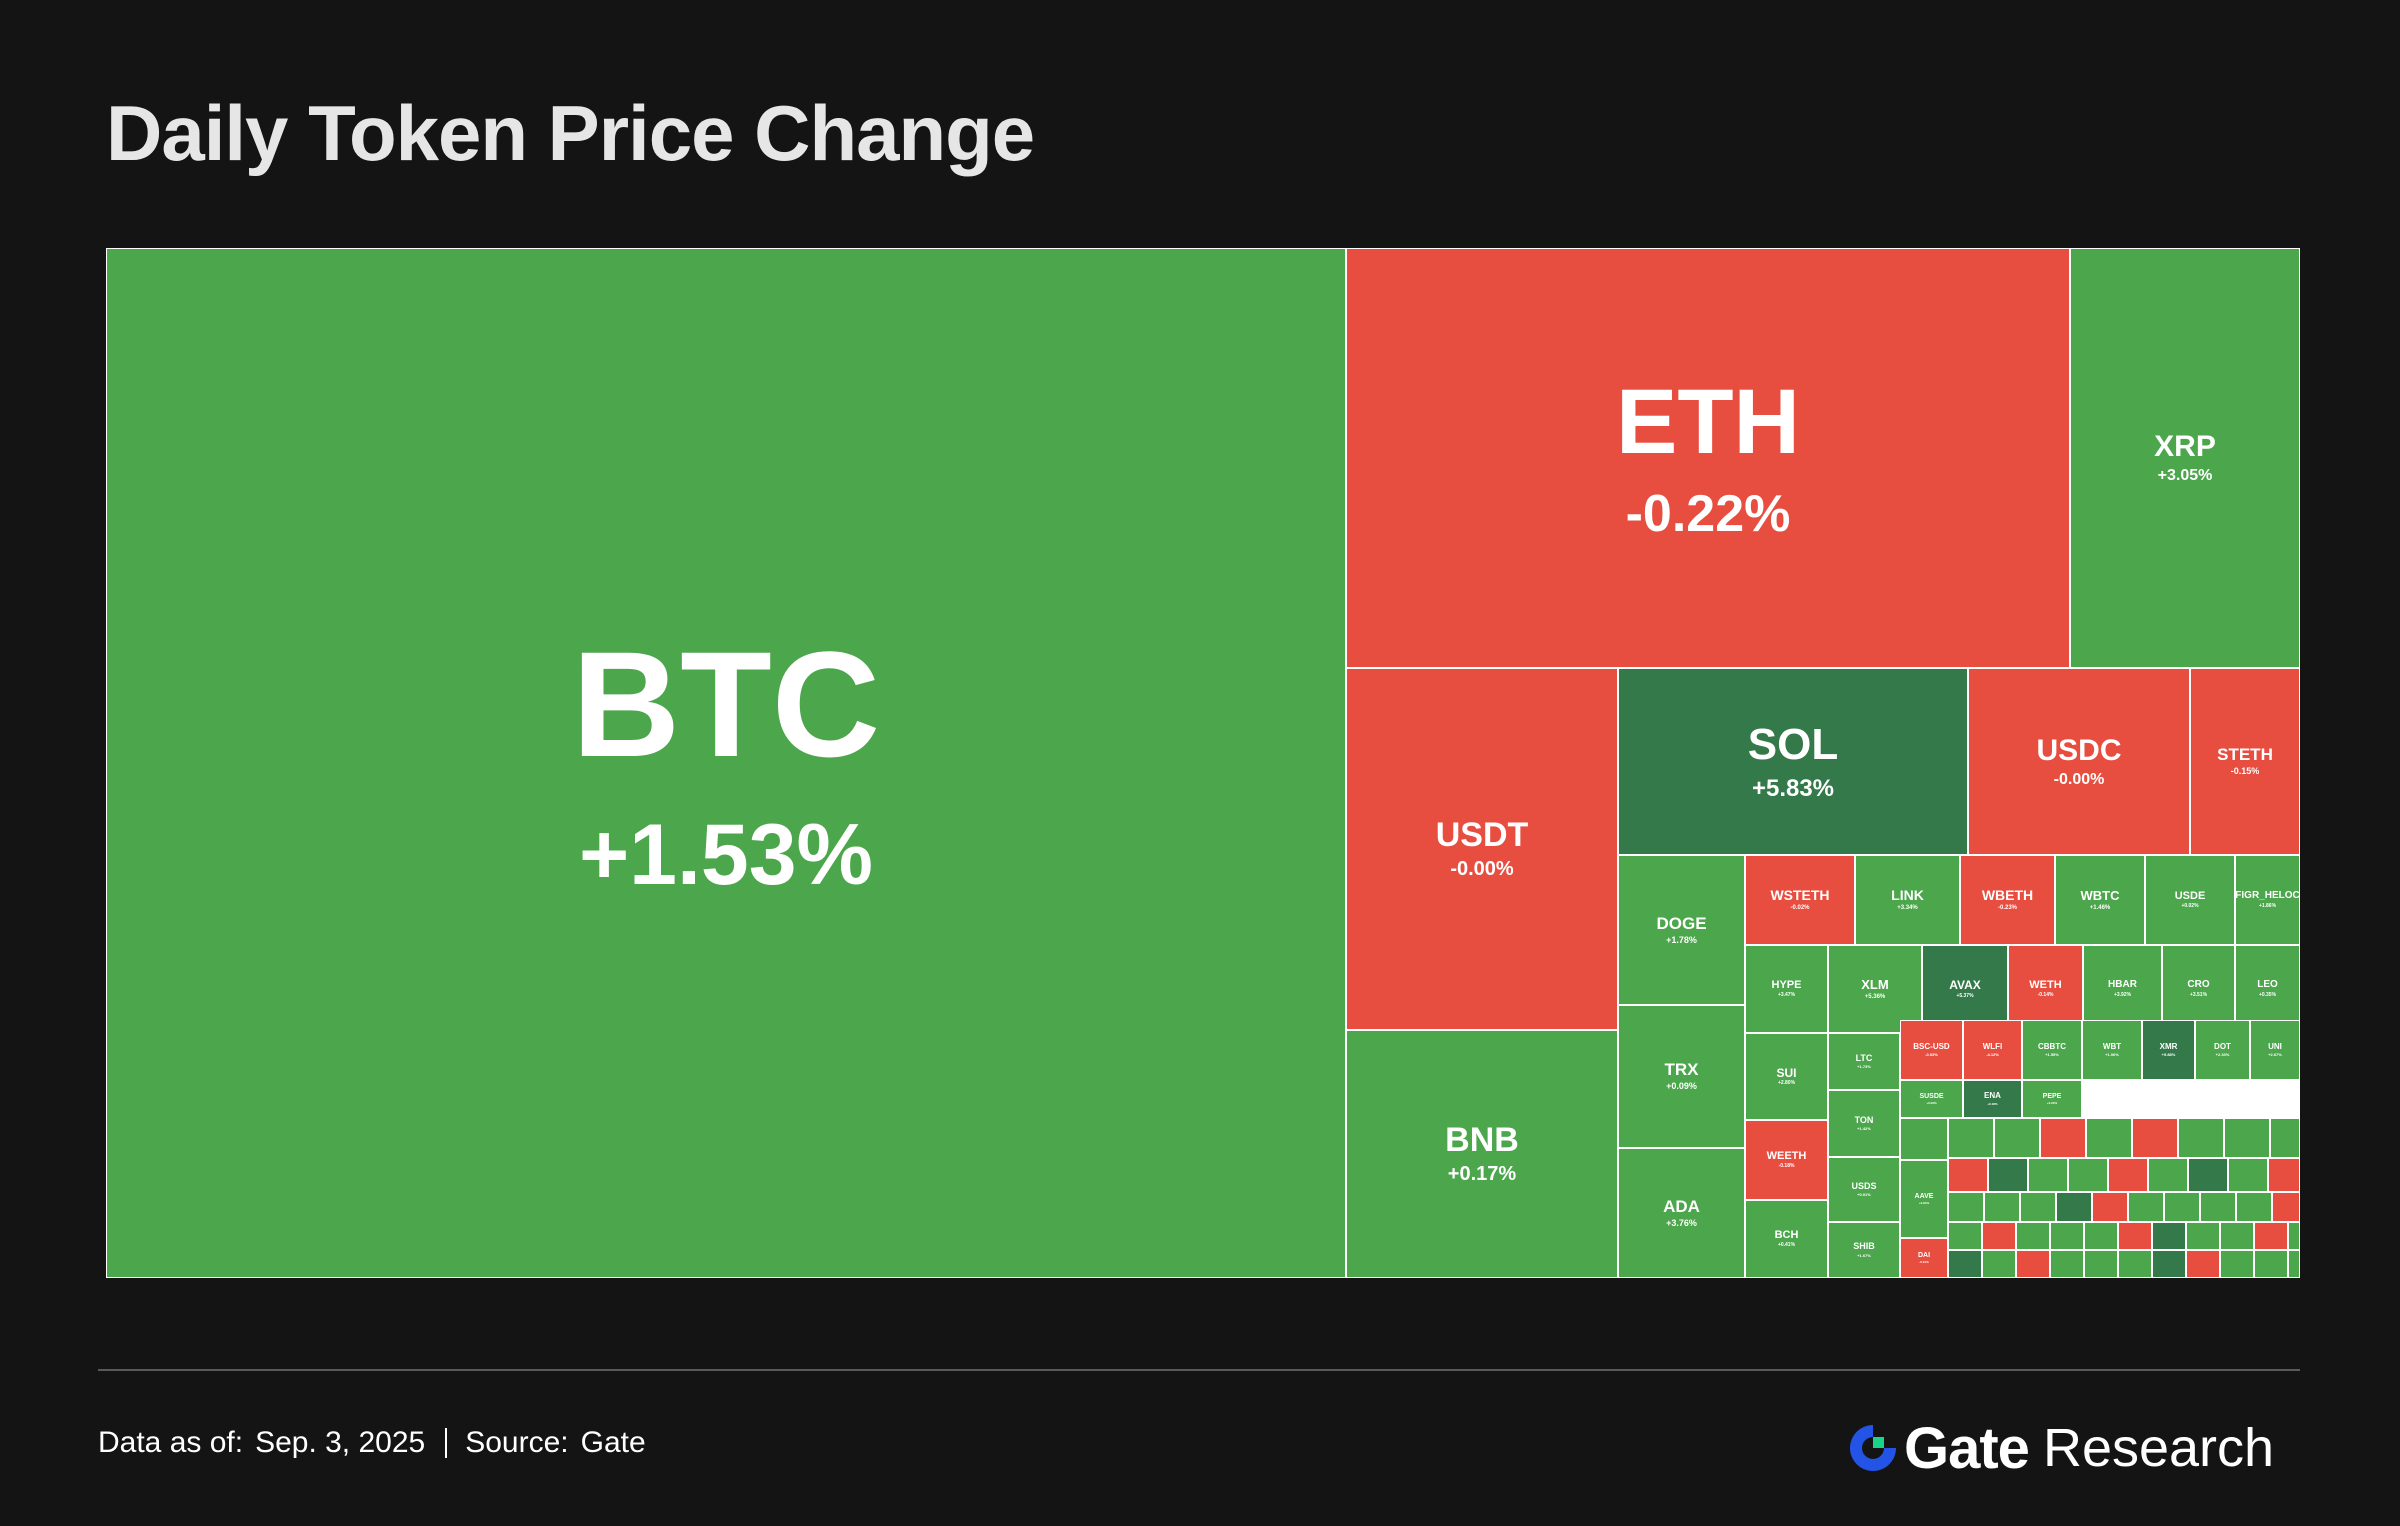  Describe the element at coordinates (1864, 1189) in the screenshot. I see `tile-usds: USDS +0.01%` at that location.